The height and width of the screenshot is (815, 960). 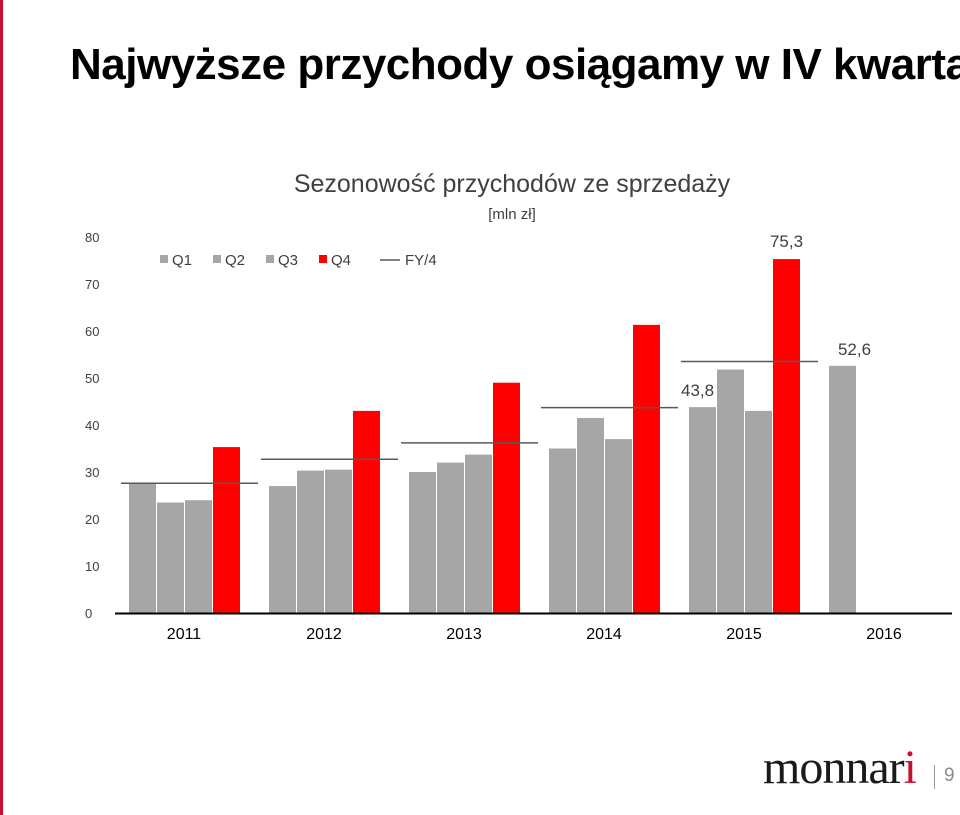 What do you see at coordinates (506, 497) in the screenshot?
I see `bar-q4-2013` at bounding box center [506, 497].